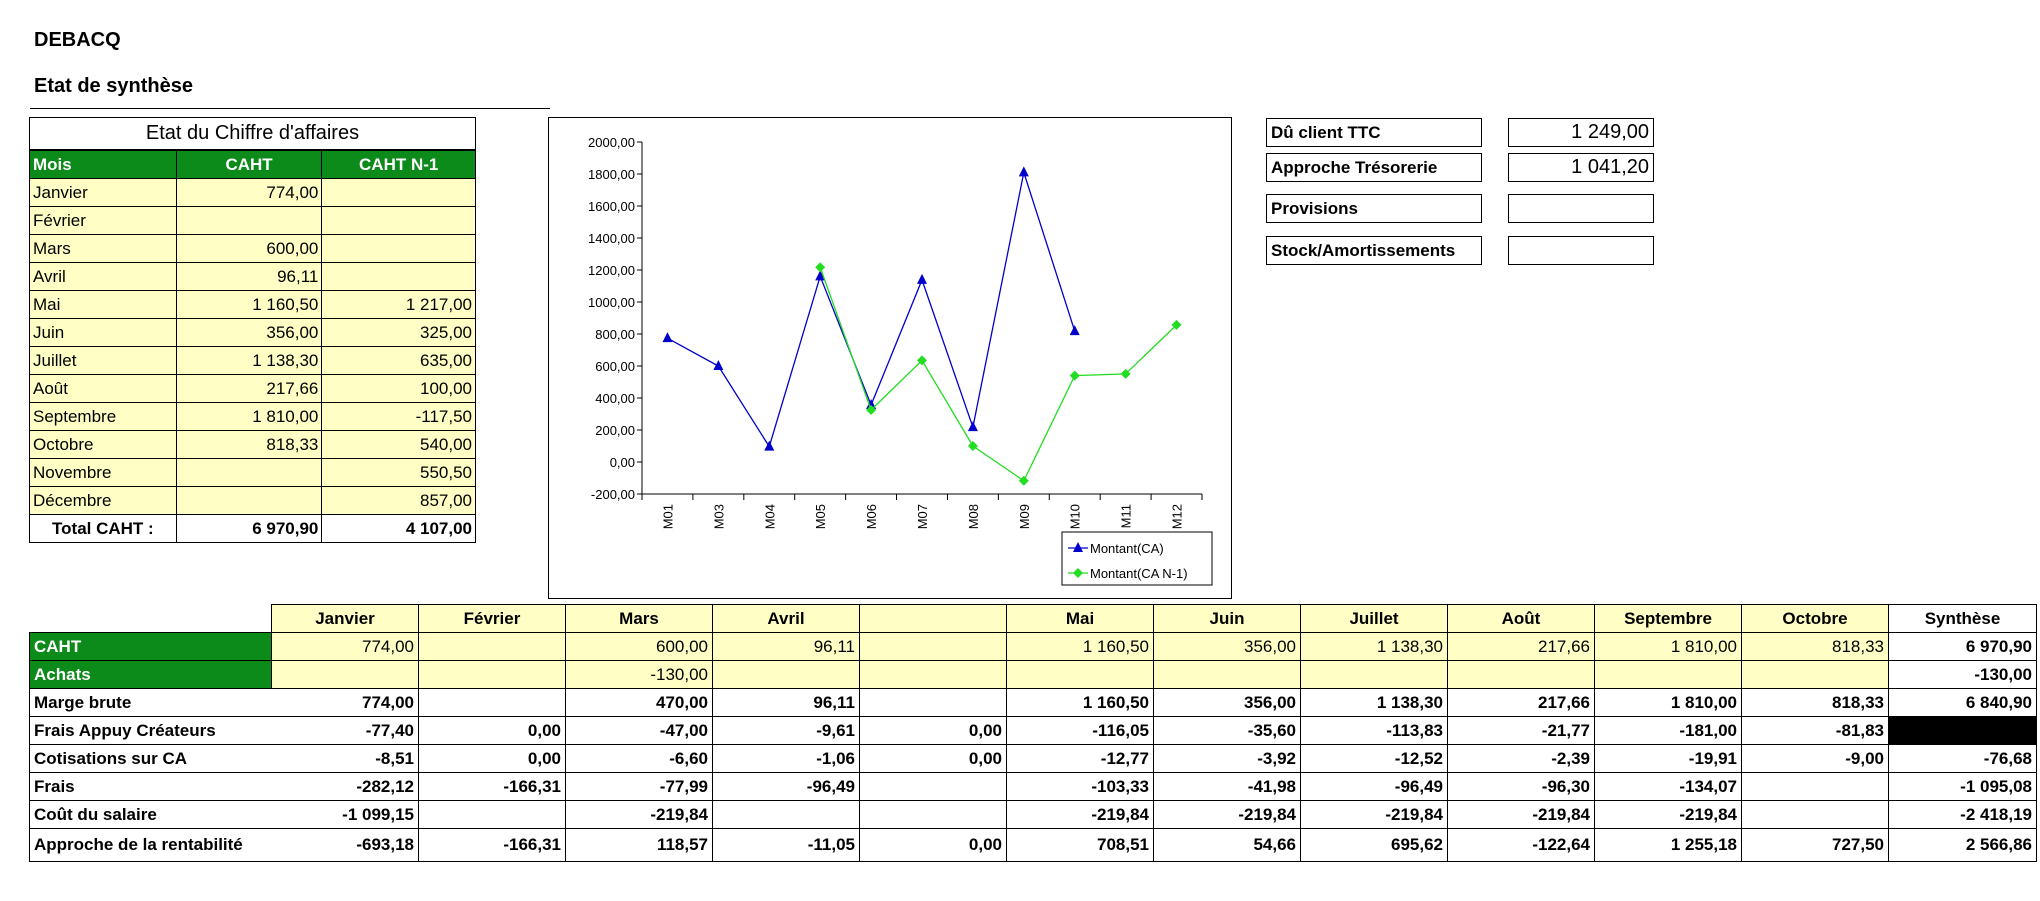 This screenshot has height=901, width=2040. What do you see at coordinates (1374, 758) in the screenshot?
I see `value-cell: -12,52` at bounding box center [1374, 758].